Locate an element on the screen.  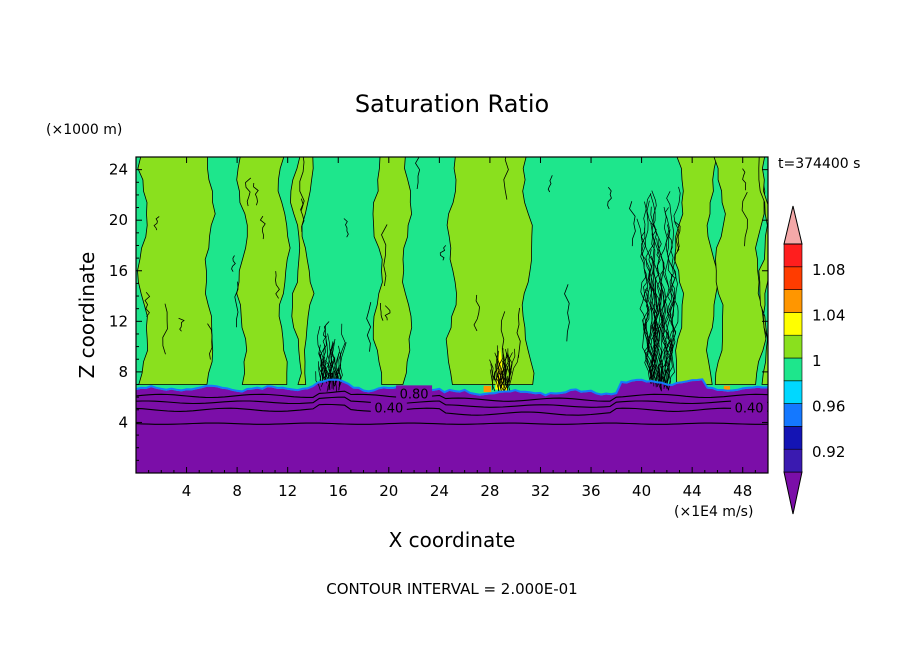
contour-interval-footer: CONTOUR INTERVAL = 2.000E-01 is located at coordinates (451, 589).